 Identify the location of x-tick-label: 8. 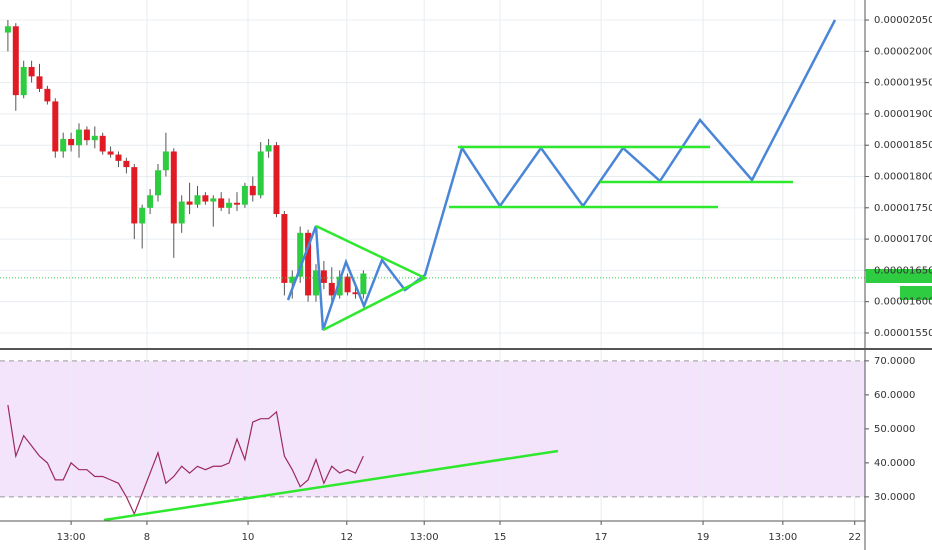
(147, 537).